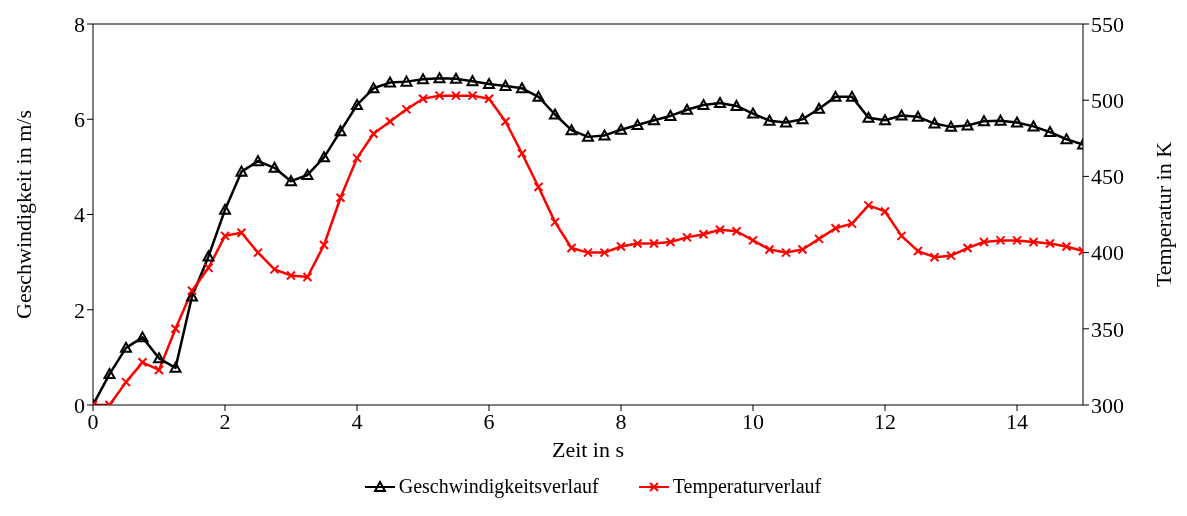 The image size is (1187, 516). What do you see at coordinates (1107, 177) in the screenshot?
I see `y2-tick-label: 450` at bounding box center [1107, 177].